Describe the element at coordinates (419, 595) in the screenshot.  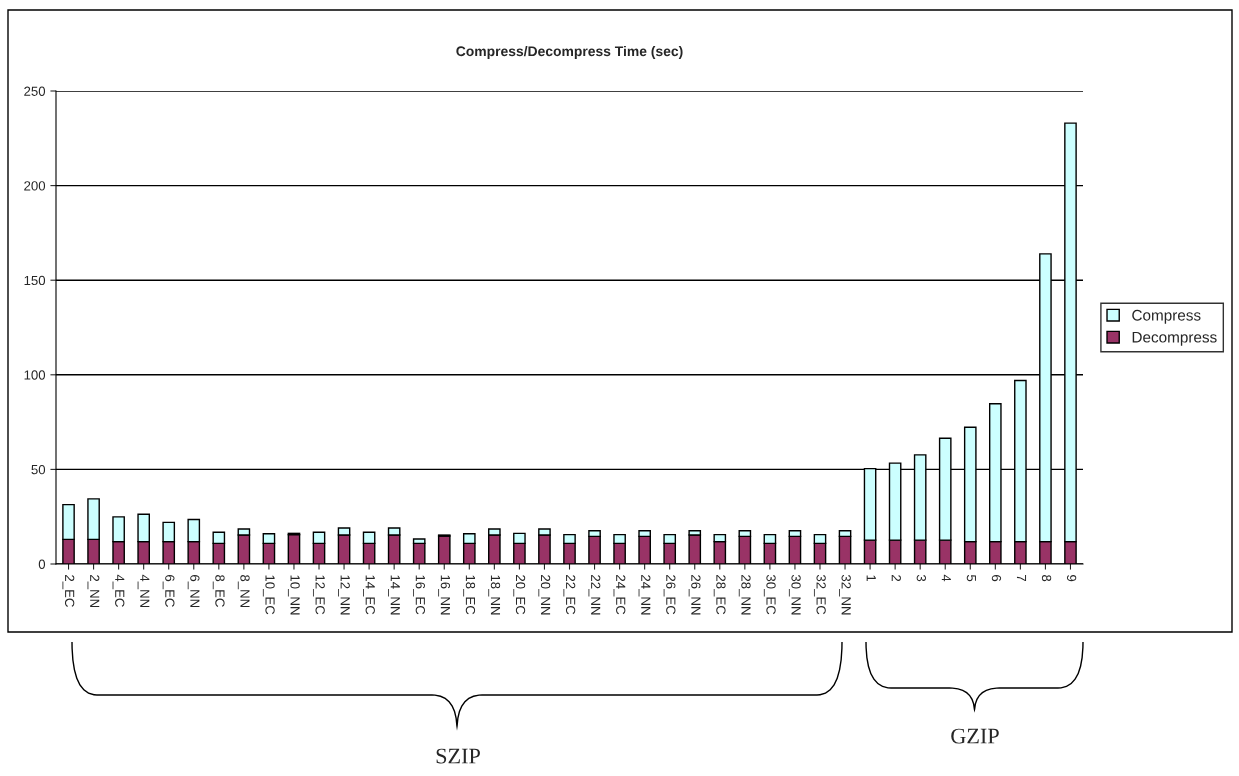
I see `x-tick-label: 16_EC` at that location.